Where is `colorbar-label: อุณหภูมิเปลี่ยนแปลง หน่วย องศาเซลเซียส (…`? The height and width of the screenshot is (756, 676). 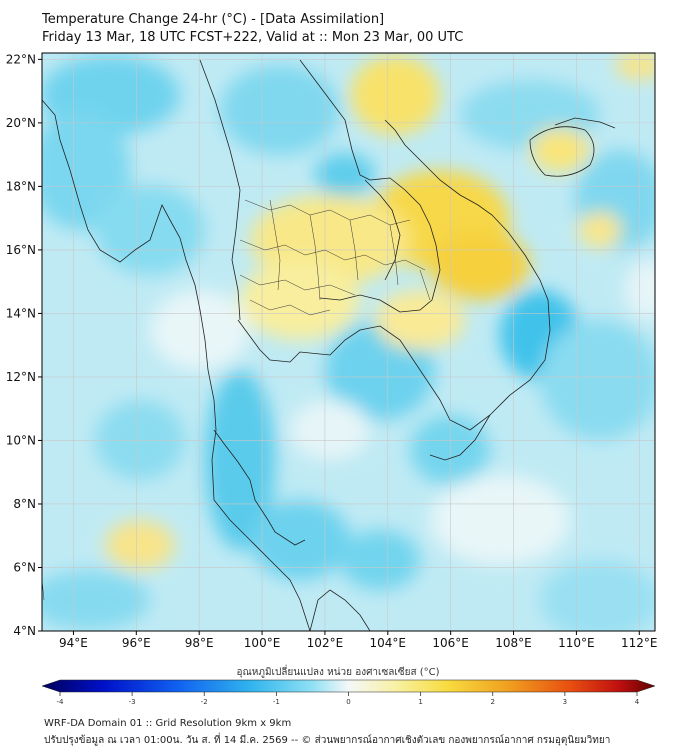
colorbar-label: อุณหภูมิเปลี่ยนแปลง หน่วย องศาเซลเซียส (… is located at coordinates (338, 672).